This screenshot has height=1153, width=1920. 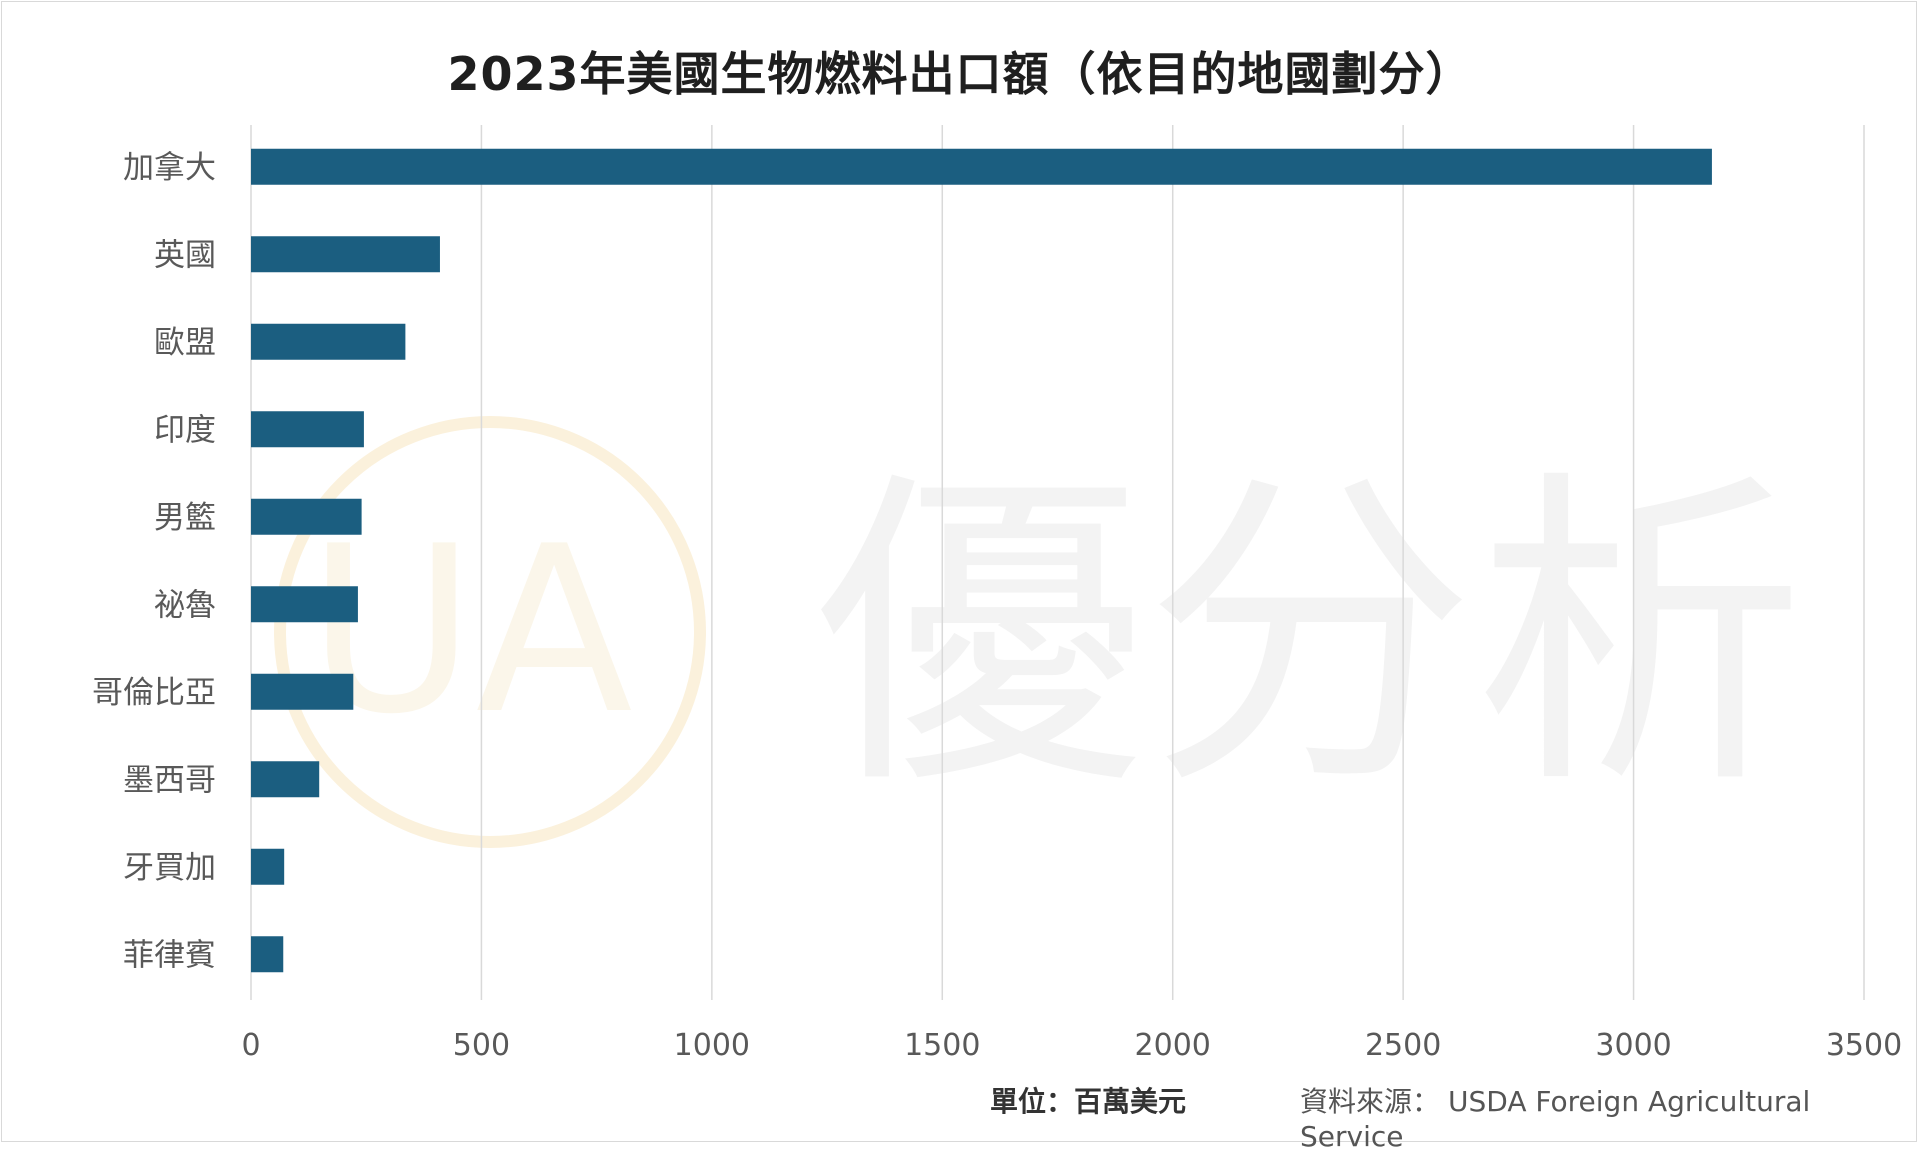 I want to click on category-label: 牙買加, so click(x=169, y=868).